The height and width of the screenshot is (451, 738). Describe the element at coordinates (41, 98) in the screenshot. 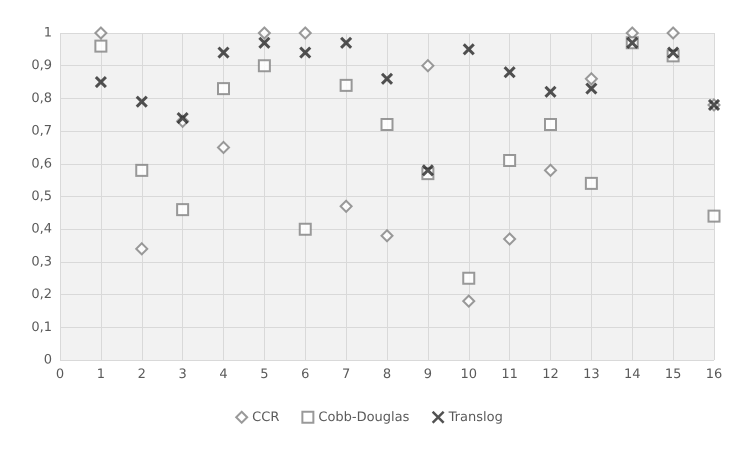

I see `y-tick-label: 0,8` at that location.